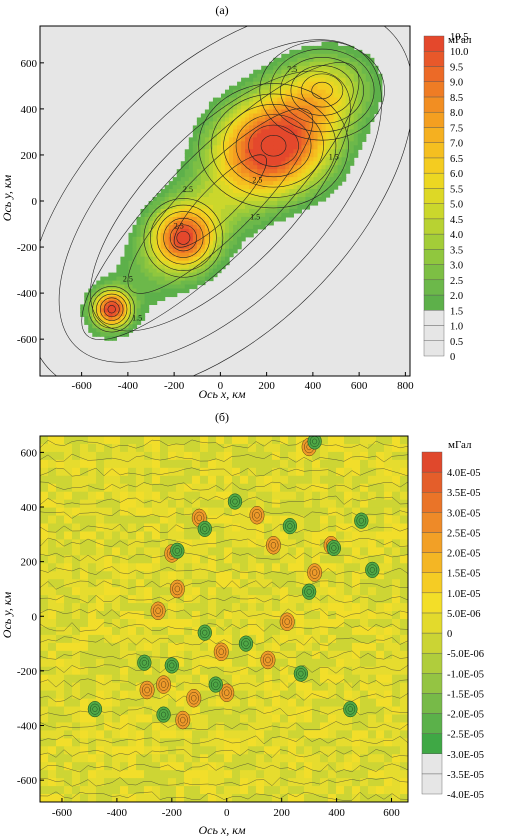 This screenshot has height=837, width=506. I want to click on panel-a-contour, so click(220, 201).